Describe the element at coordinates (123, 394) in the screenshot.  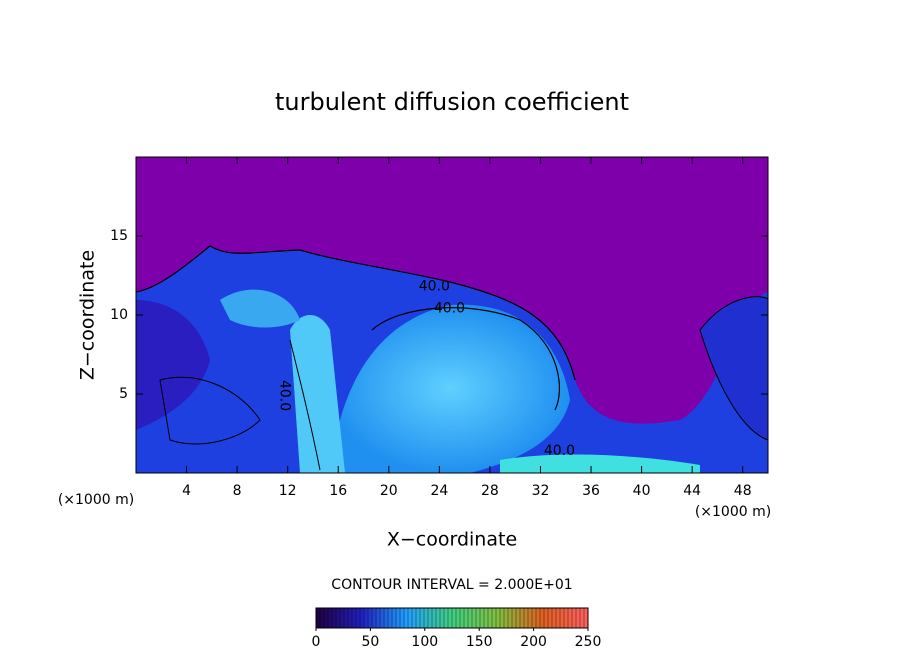
I see `y-tick-label: 5` at that location.